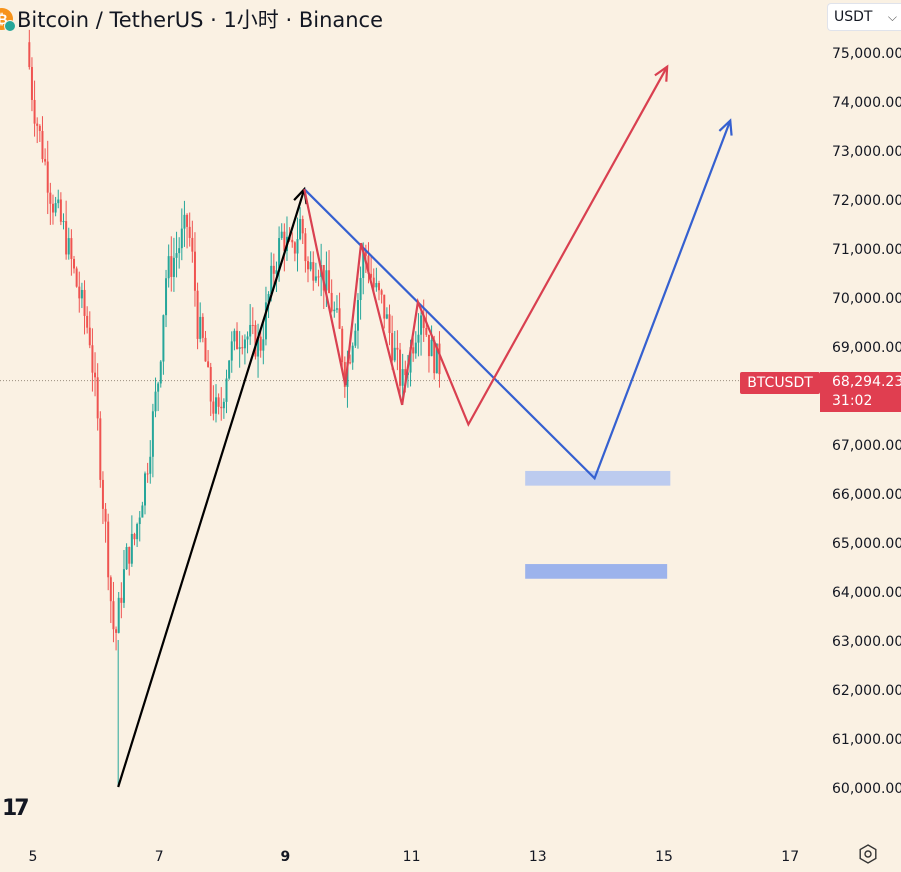 This screenshot has height=872, width=901. I want to click on y-tick-label: 62,000.00, so click(866, 691).